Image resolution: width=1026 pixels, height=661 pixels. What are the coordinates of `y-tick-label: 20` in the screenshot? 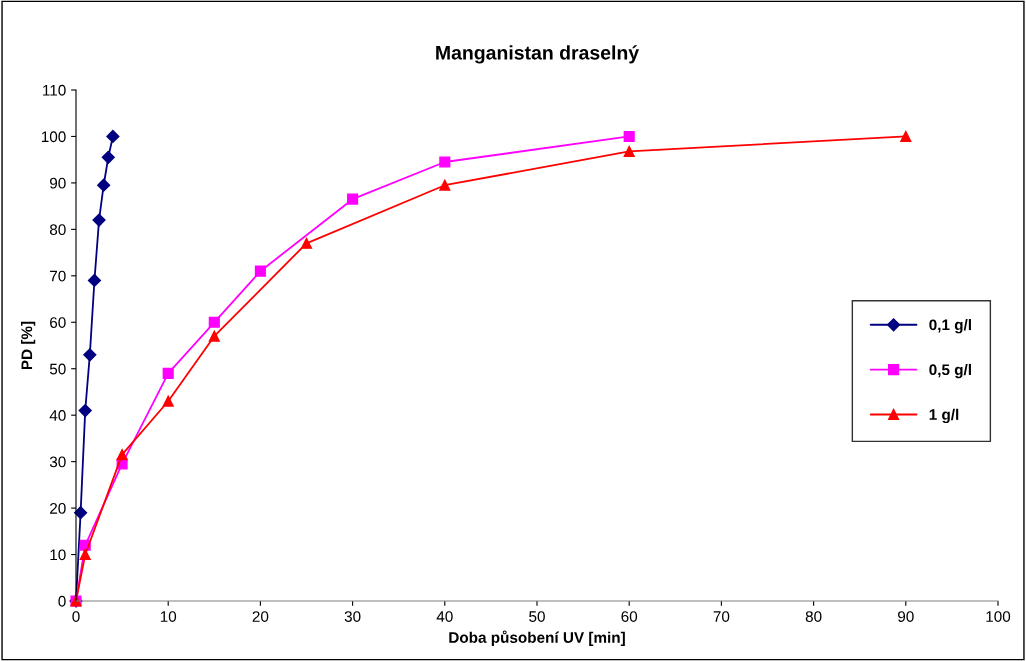 It's located at (58, 508).